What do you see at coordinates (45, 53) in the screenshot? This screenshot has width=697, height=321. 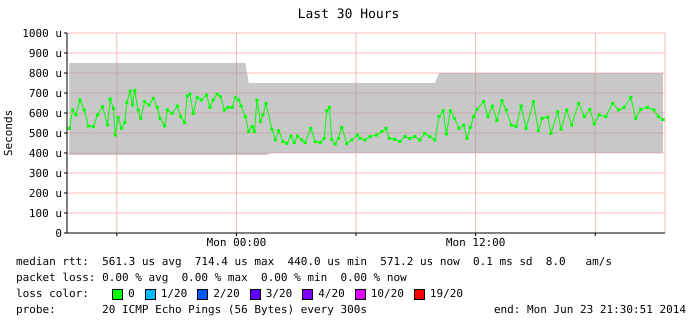 I see `y-tick-label: 900 u` at bounding box center [45, 53].